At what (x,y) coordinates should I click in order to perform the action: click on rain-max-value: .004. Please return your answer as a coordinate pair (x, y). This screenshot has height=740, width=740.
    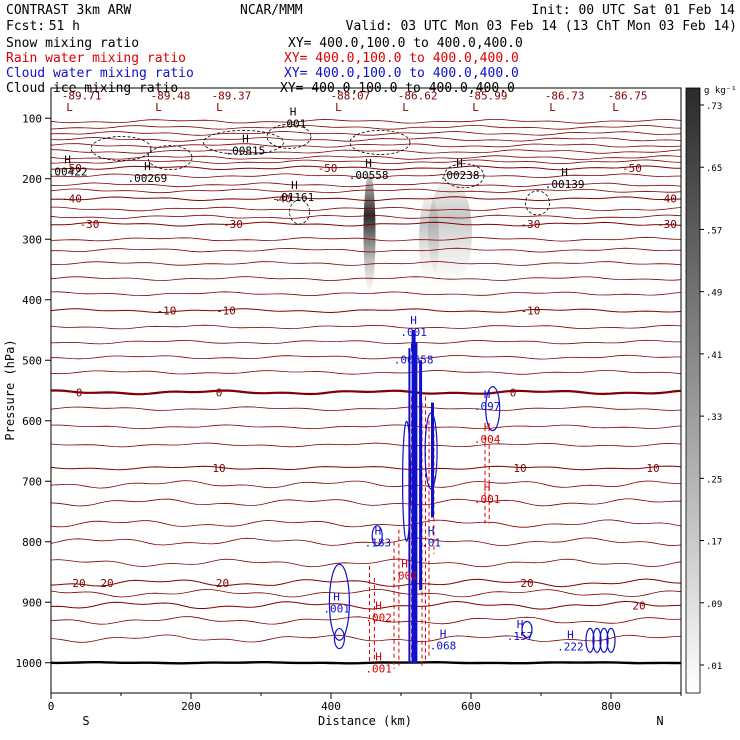
    Looking at the image, I should click on (487, 439).